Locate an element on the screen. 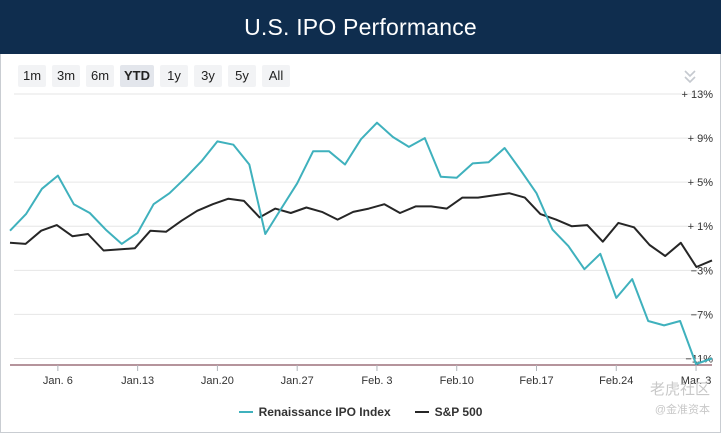 Image resolution: width=721 pixels, height=433 pixels. y-tick-label: + 9% is located at coordinates (701, 139).